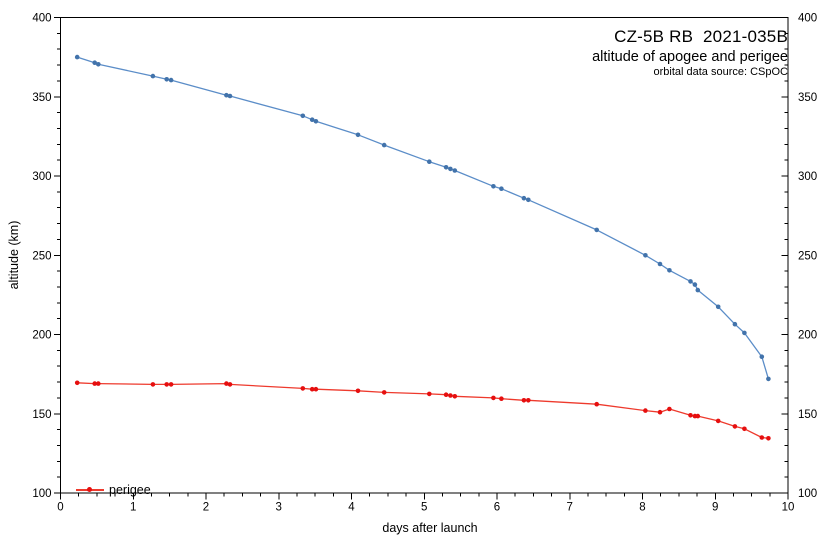 This screenshot has height=548, width=833. I want to click on legend-item-perigee: perigee, so click(113, 489).